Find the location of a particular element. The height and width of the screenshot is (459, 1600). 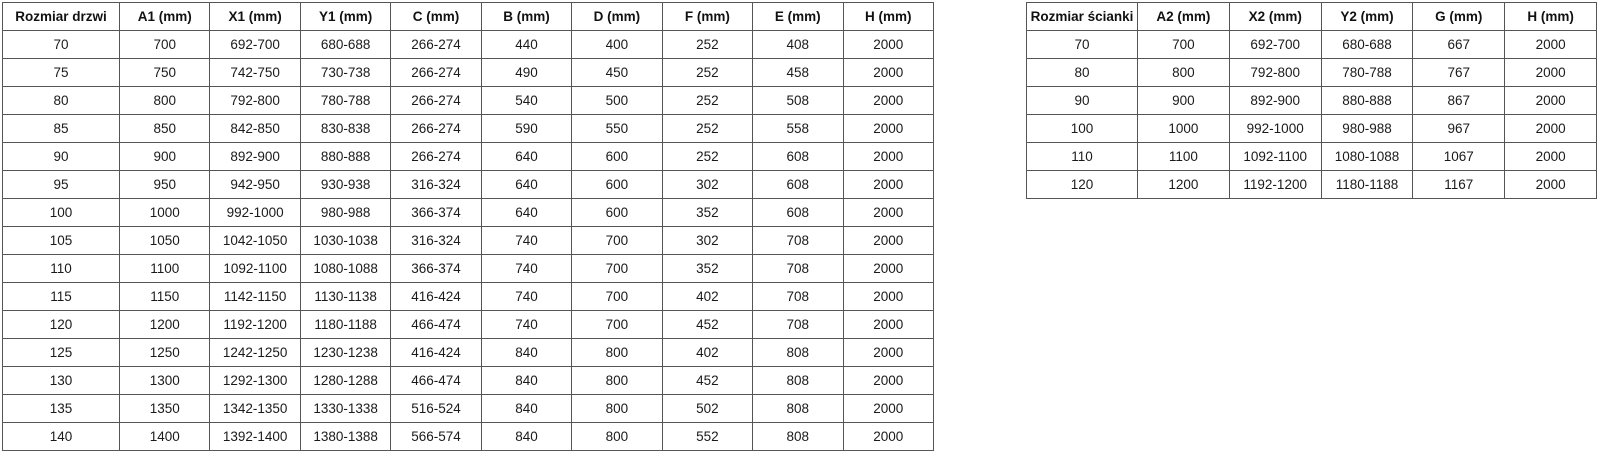

cell: 402 is located at coordinates (707, 296).